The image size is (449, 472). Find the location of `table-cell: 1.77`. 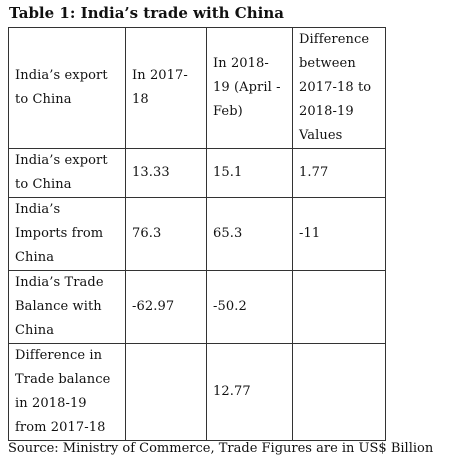

table-cell: 1.77 is located at coordinates (339, 173).